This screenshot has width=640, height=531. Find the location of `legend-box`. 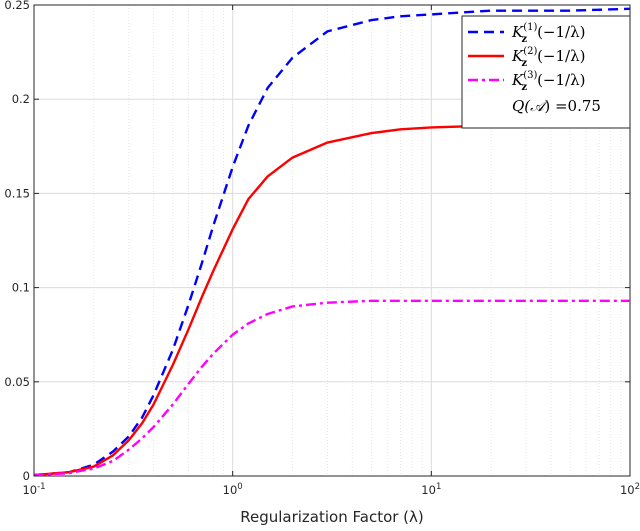

legend-box is located at coordinates (546, 72).